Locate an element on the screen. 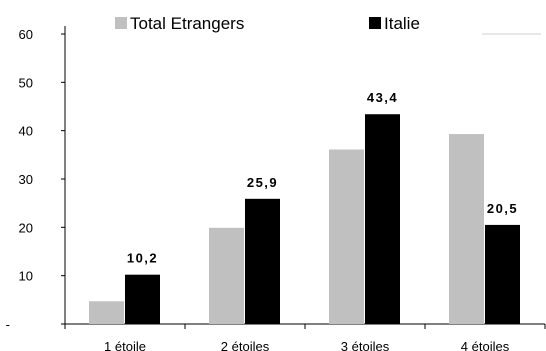 The width and height of the screenshot is (546, 351). legend-label: Italie is located at coordinates (402, 23).